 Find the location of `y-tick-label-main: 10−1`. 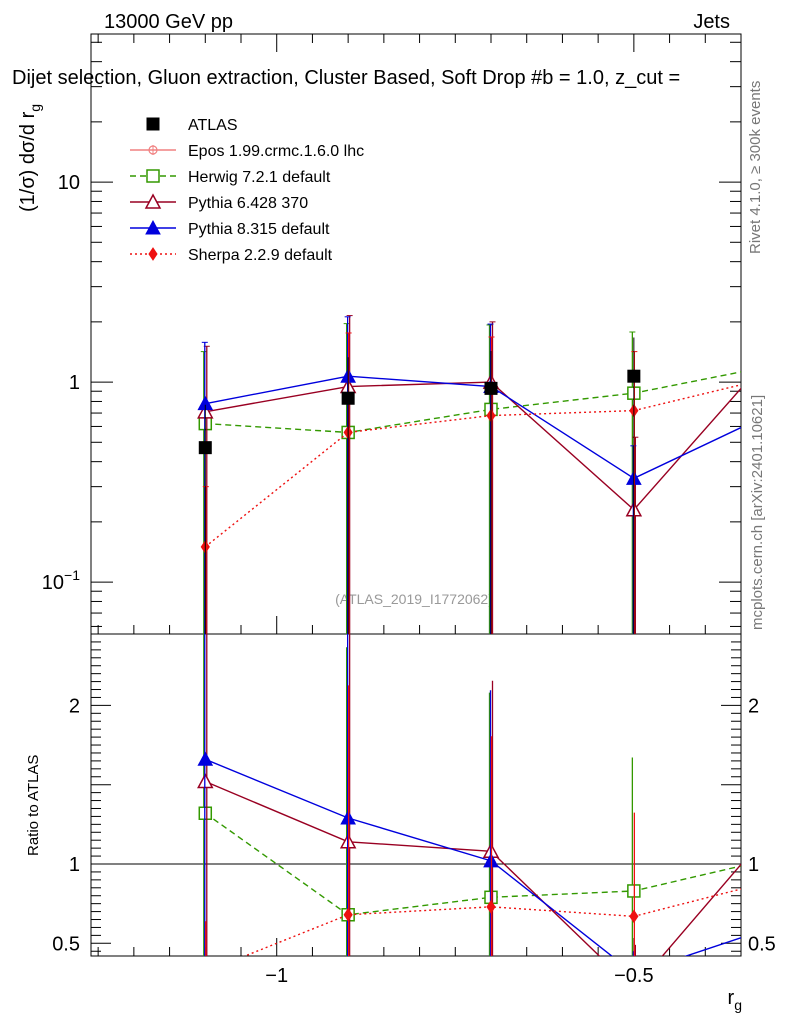

y-tick-label-main: 10−1 is located at coordinates (61, 580).